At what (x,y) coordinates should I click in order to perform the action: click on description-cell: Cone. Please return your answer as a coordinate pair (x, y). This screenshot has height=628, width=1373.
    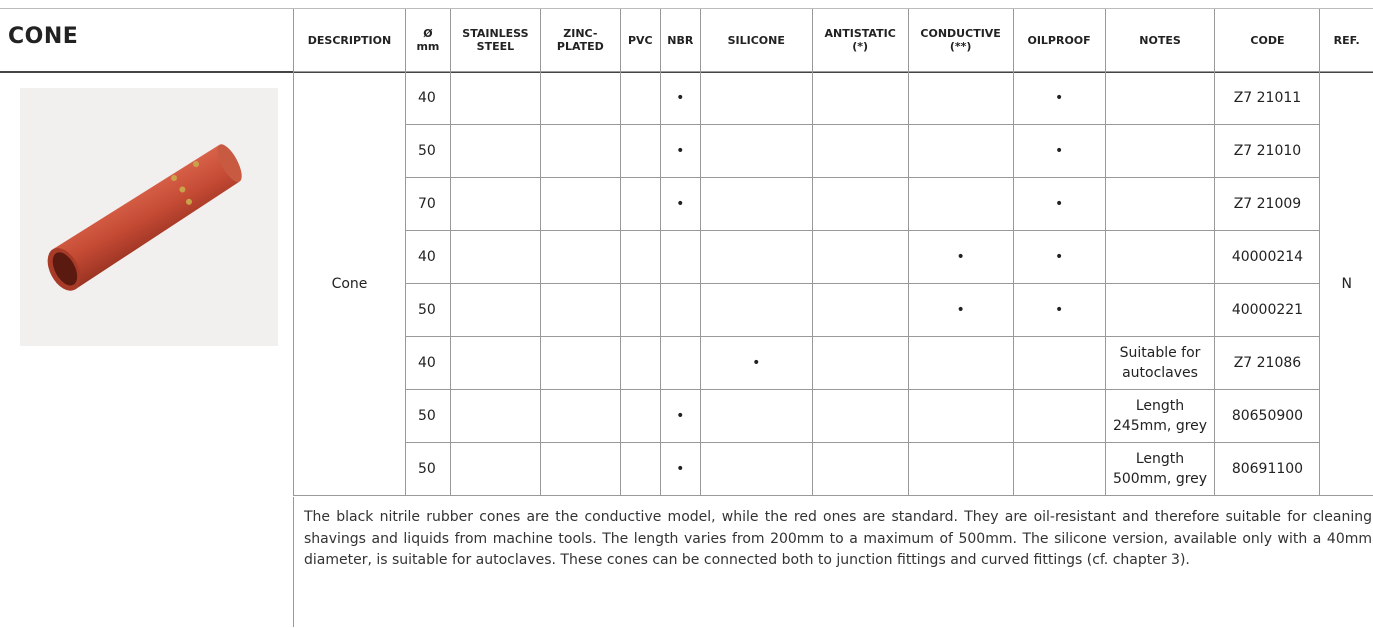
    Looking at the image, I should click on (349, 283).